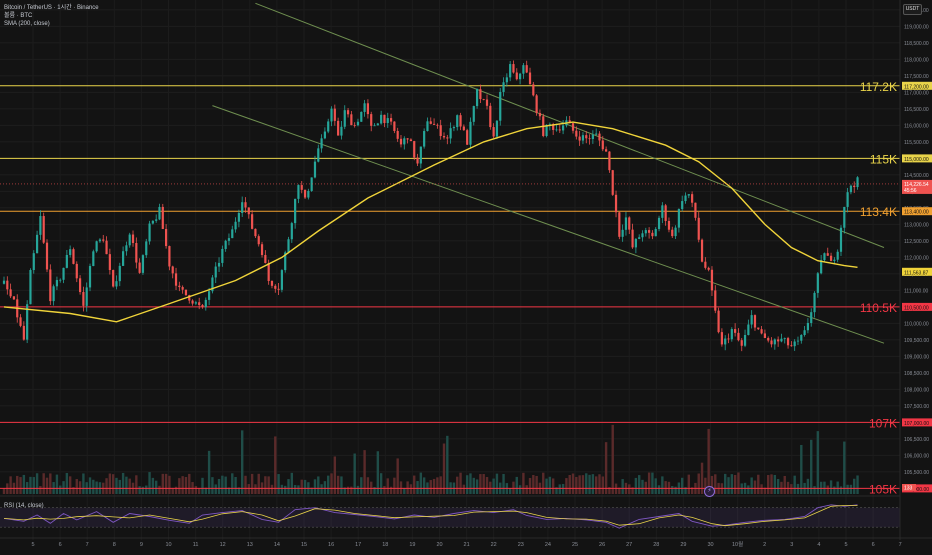 This screenshot has width=932, height=555. I want to click on time-tick-18: 23, so click(521, 545).